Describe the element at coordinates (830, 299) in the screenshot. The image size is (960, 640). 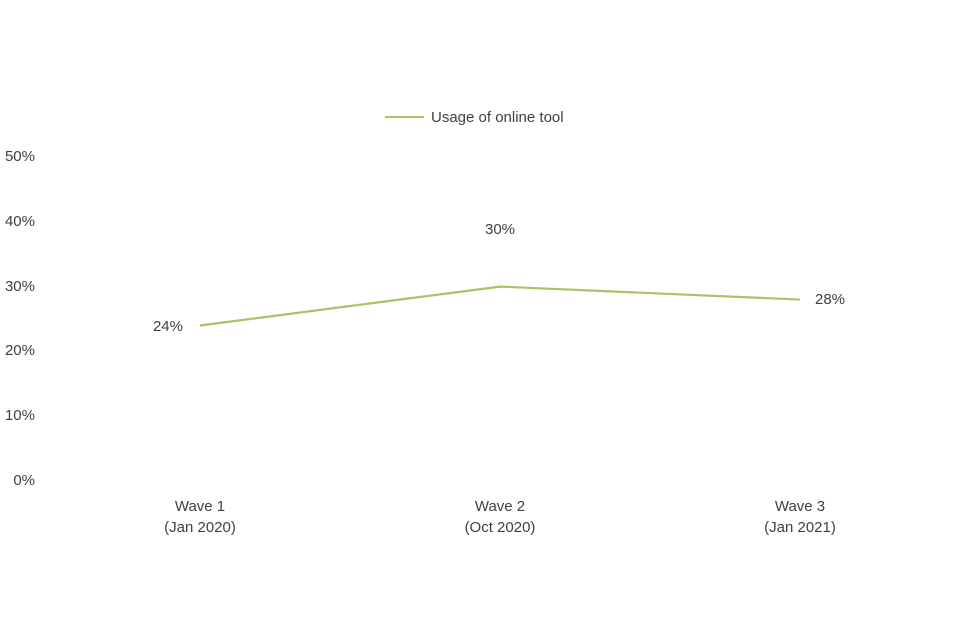
I see `data-point-label: 28%` at that location.